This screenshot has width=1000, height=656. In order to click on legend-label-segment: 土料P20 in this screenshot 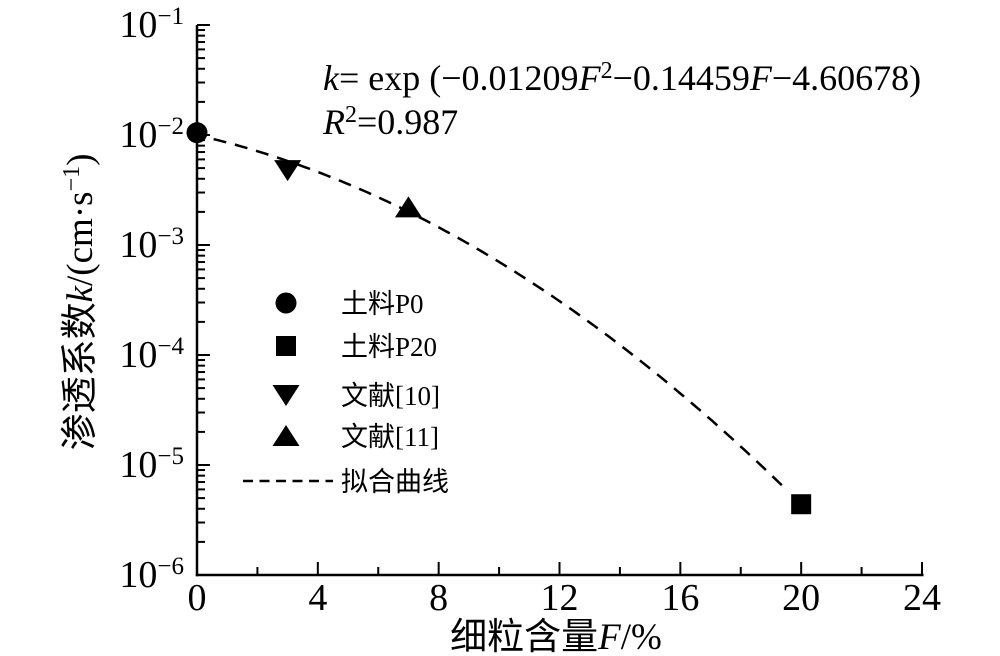, I will do `click(389, 347)`.